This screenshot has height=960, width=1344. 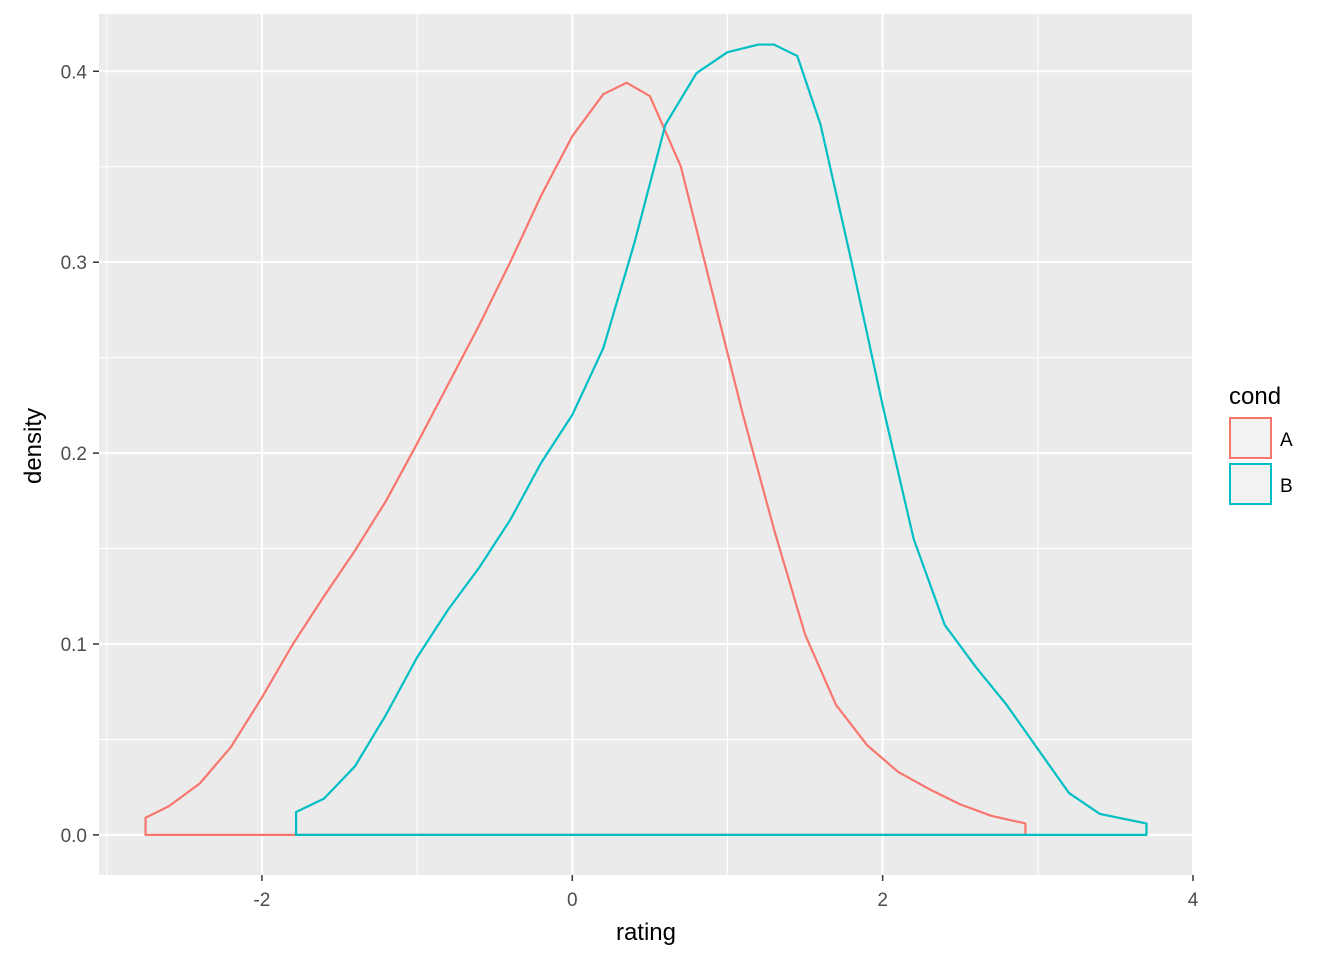 What do you see at coordinates (74, 645) in the screenshot?
I see `y-tick-label: 0.1` at bounding box center [74, 645].